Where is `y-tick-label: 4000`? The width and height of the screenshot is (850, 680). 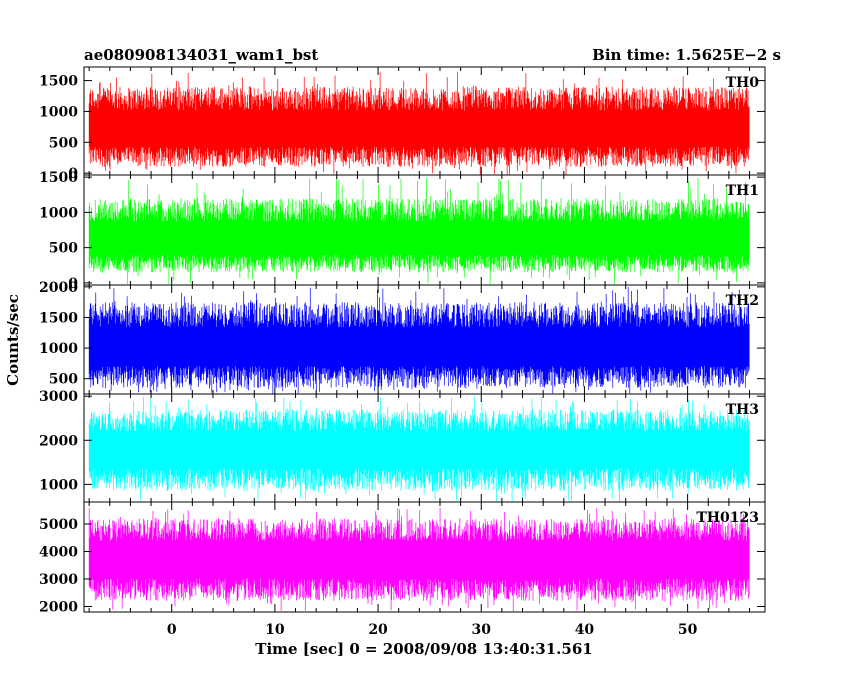
y-tick-label: 4000 is located at coordinates (58, 553).